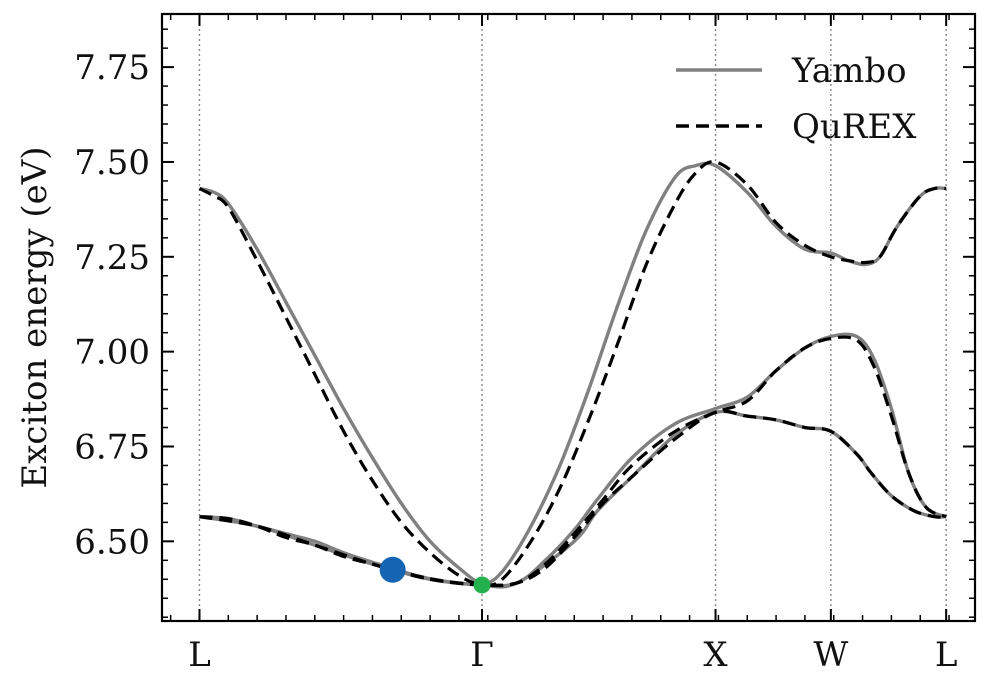  I want to click on point-markers, so click(435, 575).